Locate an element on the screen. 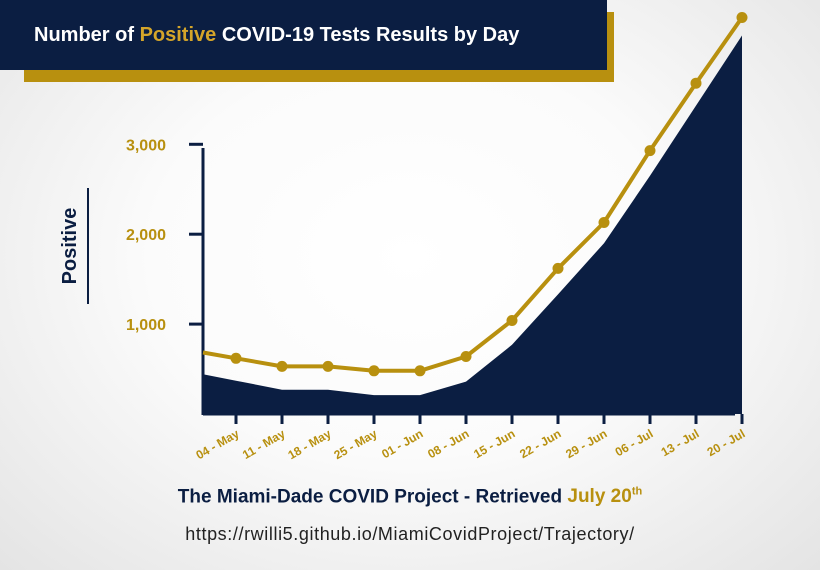 This screenshot has height=570, width=820. x-tick-label: 18 - May is located at coordinates (309, 444).